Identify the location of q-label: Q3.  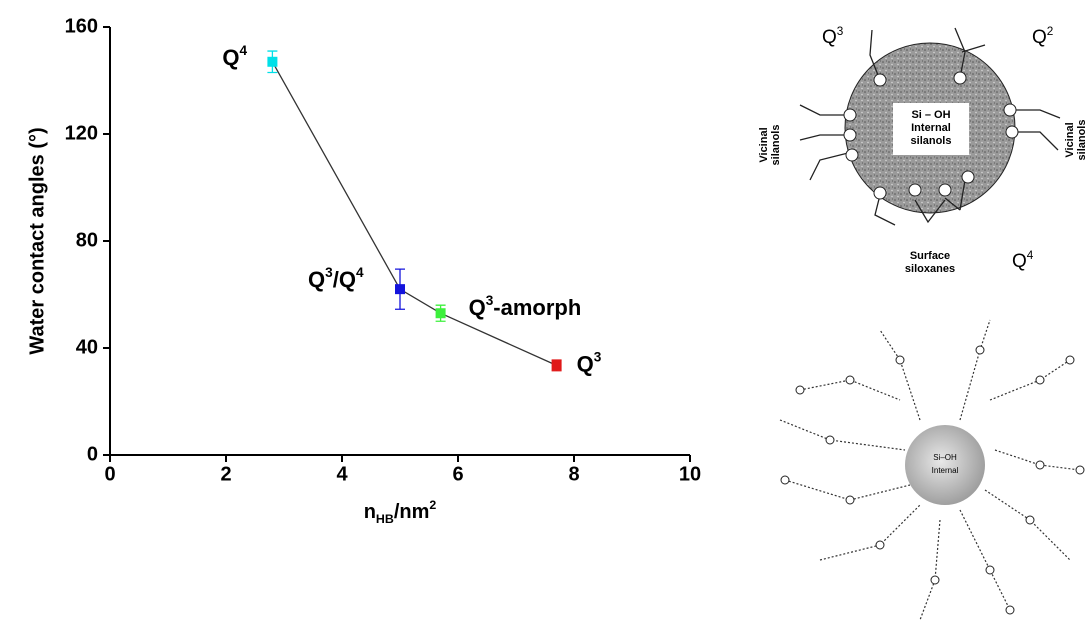
(833, 36).